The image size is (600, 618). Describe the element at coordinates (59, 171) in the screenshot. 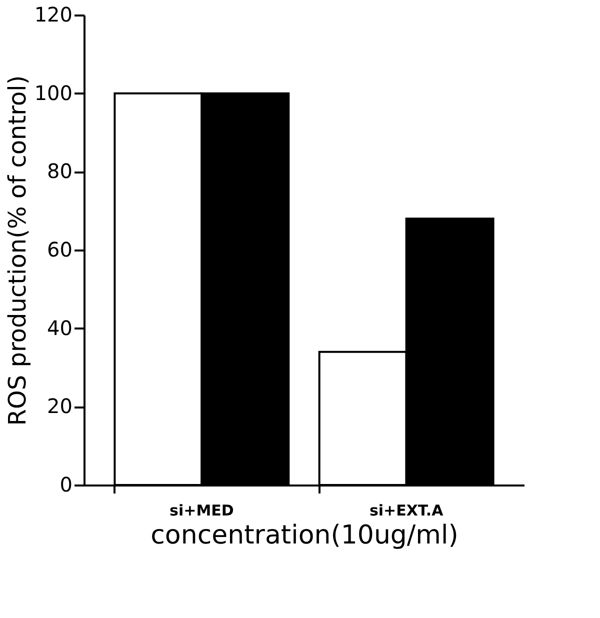

I see `y-tick-label: 80` at that location.